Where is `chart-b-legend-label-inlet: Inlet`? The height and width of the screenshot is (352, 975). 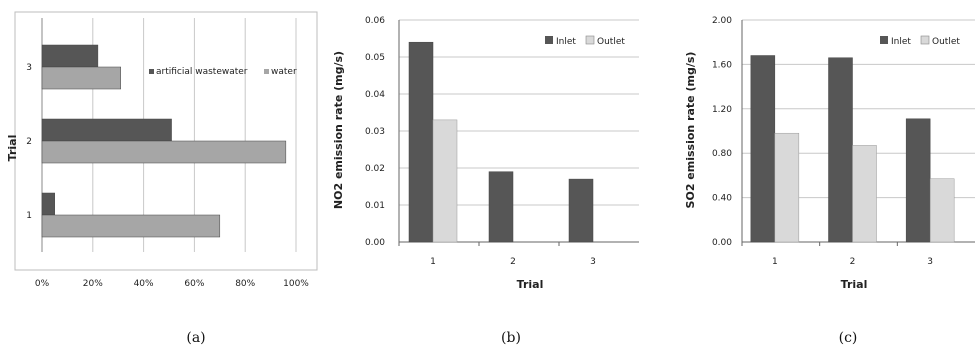
chart-b-legend-label-inlet: Inlet is located at coordinates (566, 42).